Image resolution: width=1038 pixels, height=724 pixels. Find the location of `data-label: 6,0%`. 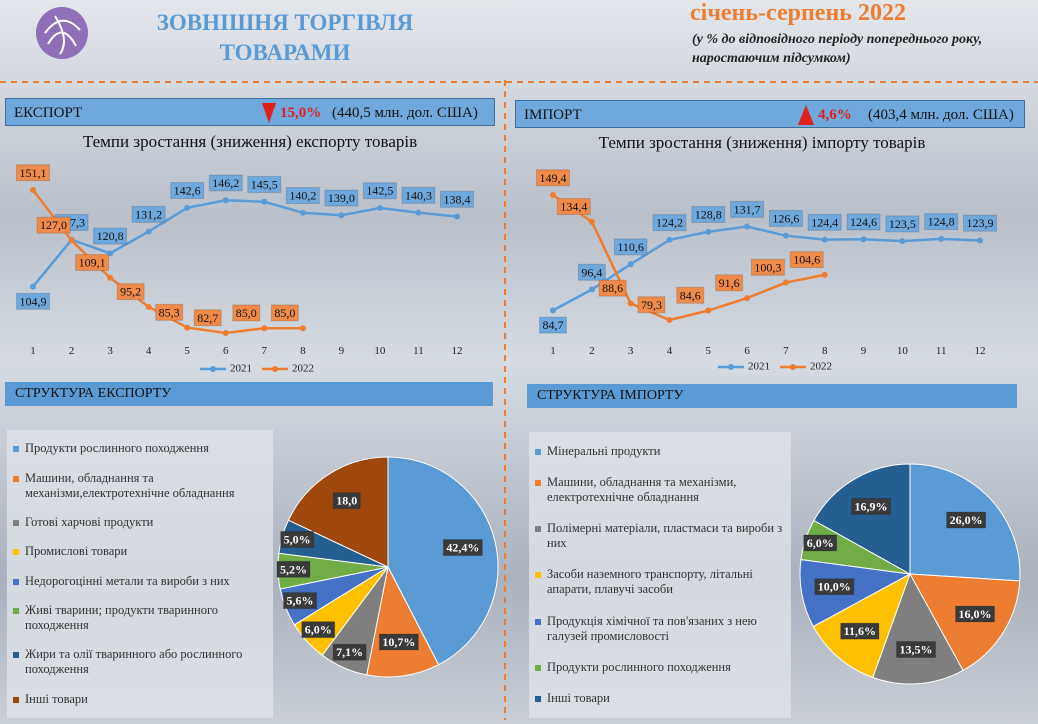

data-label: 6,0% is located at coordinates (820, 543).